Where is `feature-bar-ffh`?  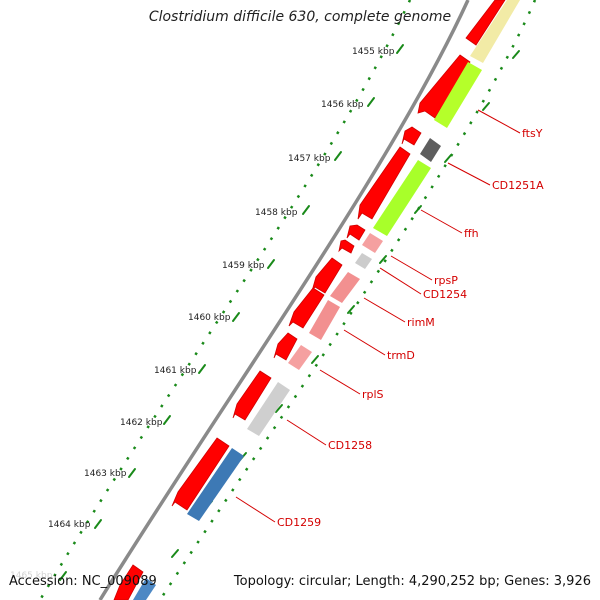
feature-bar-ffh is located at coordinates (402, 198).